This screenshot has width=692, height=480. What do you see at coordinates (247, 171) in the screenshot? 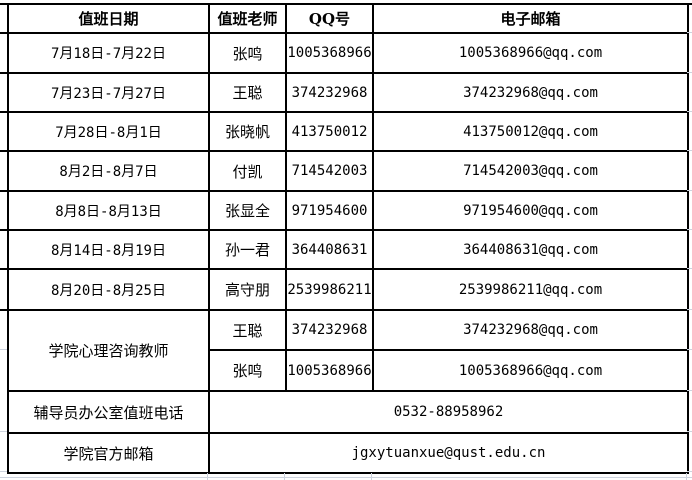
I see `duty-teacher-cell: 付凯` at bounding box center [247, 171].